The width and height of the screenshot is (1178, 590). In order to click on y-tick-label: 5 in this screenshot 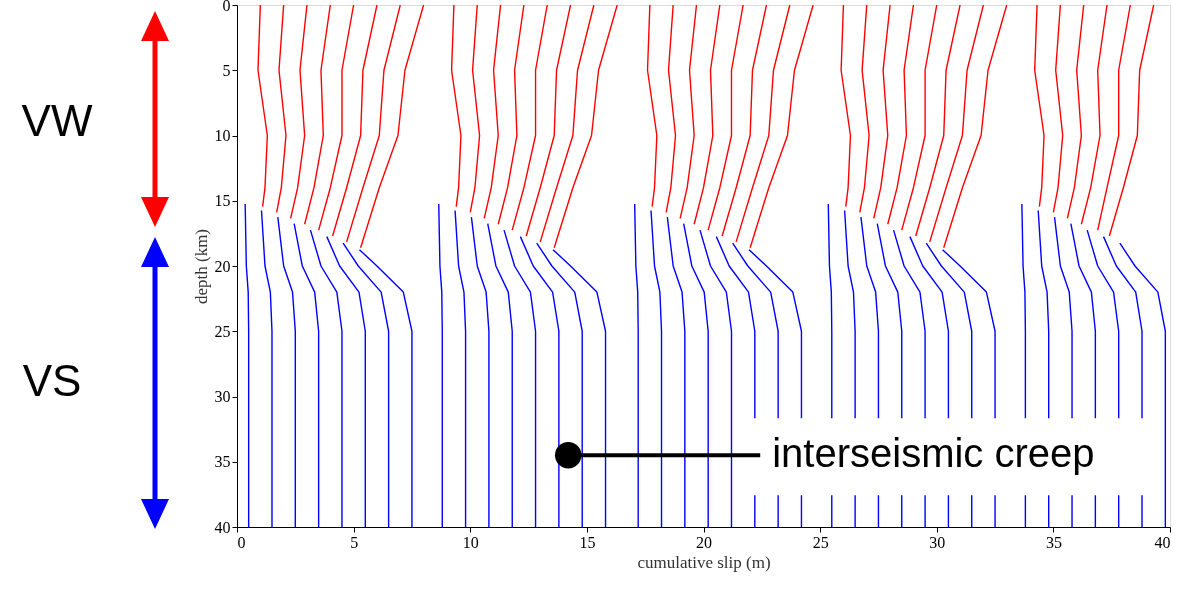, I will do `click(226, 70)`.